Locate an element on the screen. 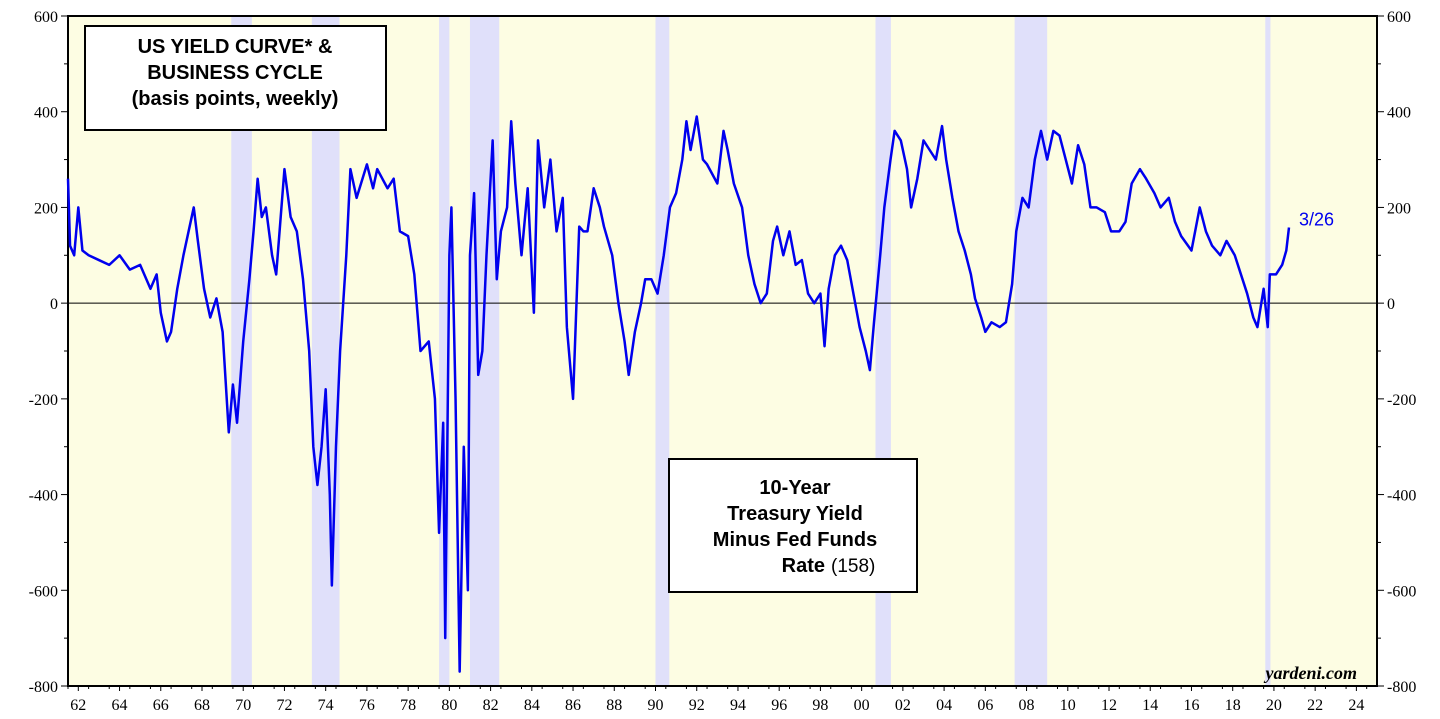 This screenshot has width=1440, height=719. x-tick-label: 62 is located at coordinates (78, 705).